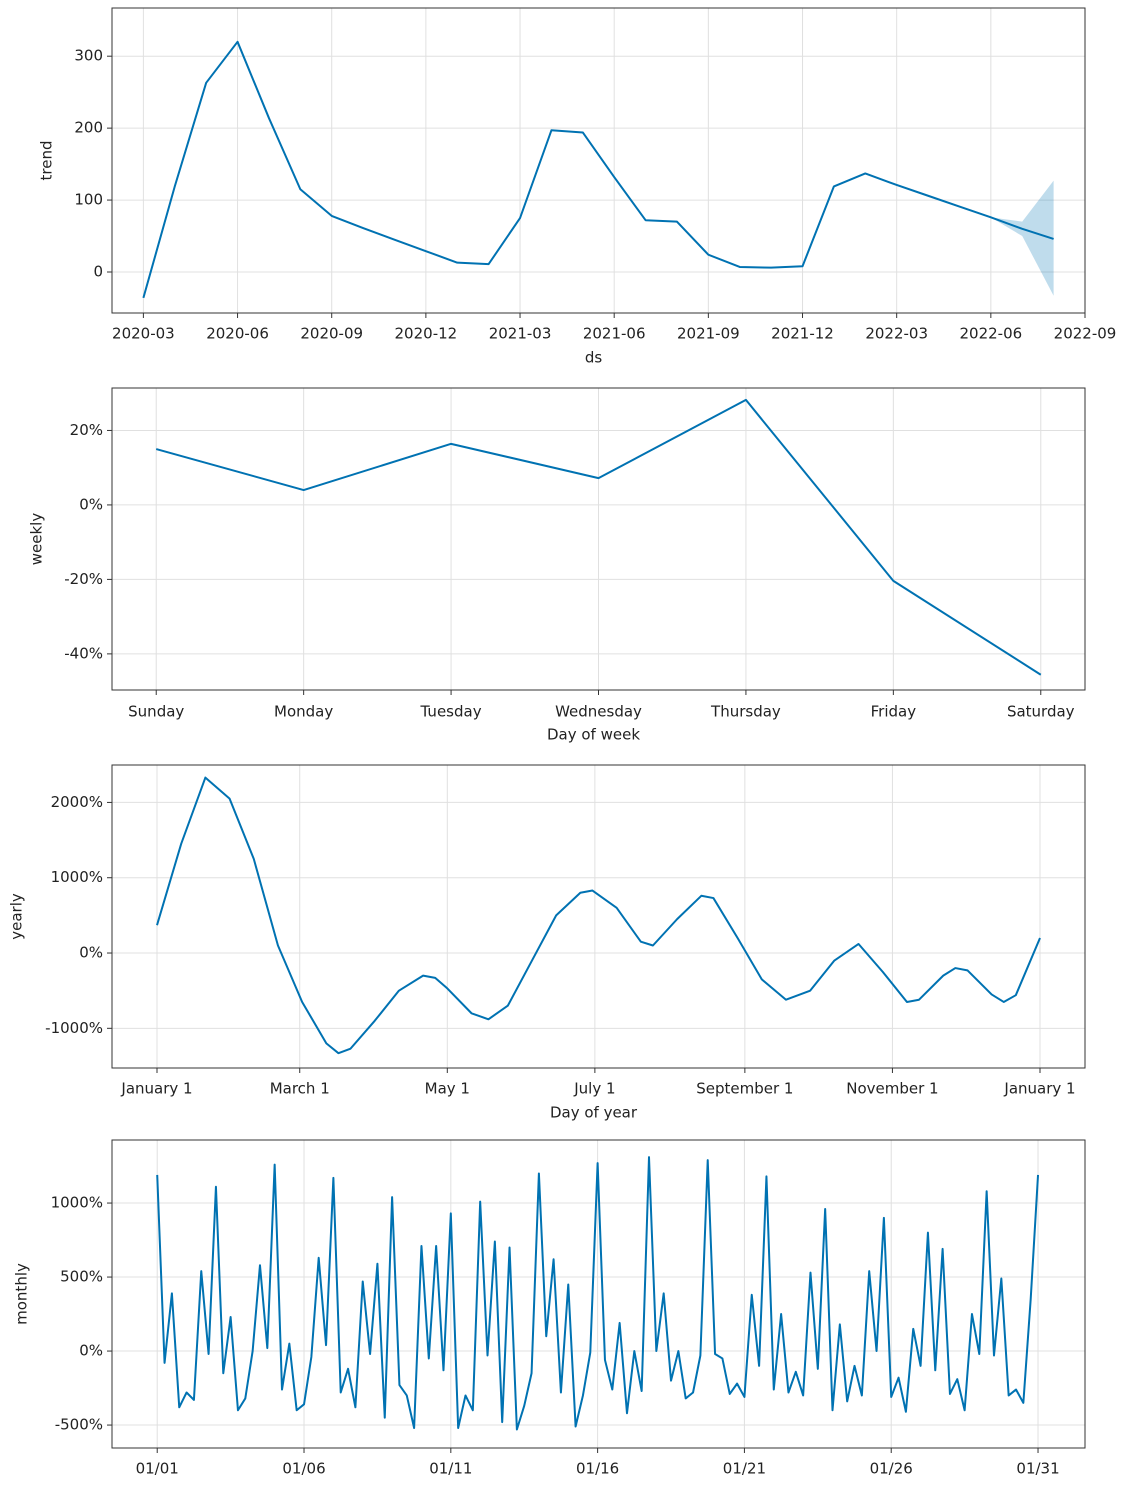  I want to click on x-tick-label: March 1, so click(300, 1089).